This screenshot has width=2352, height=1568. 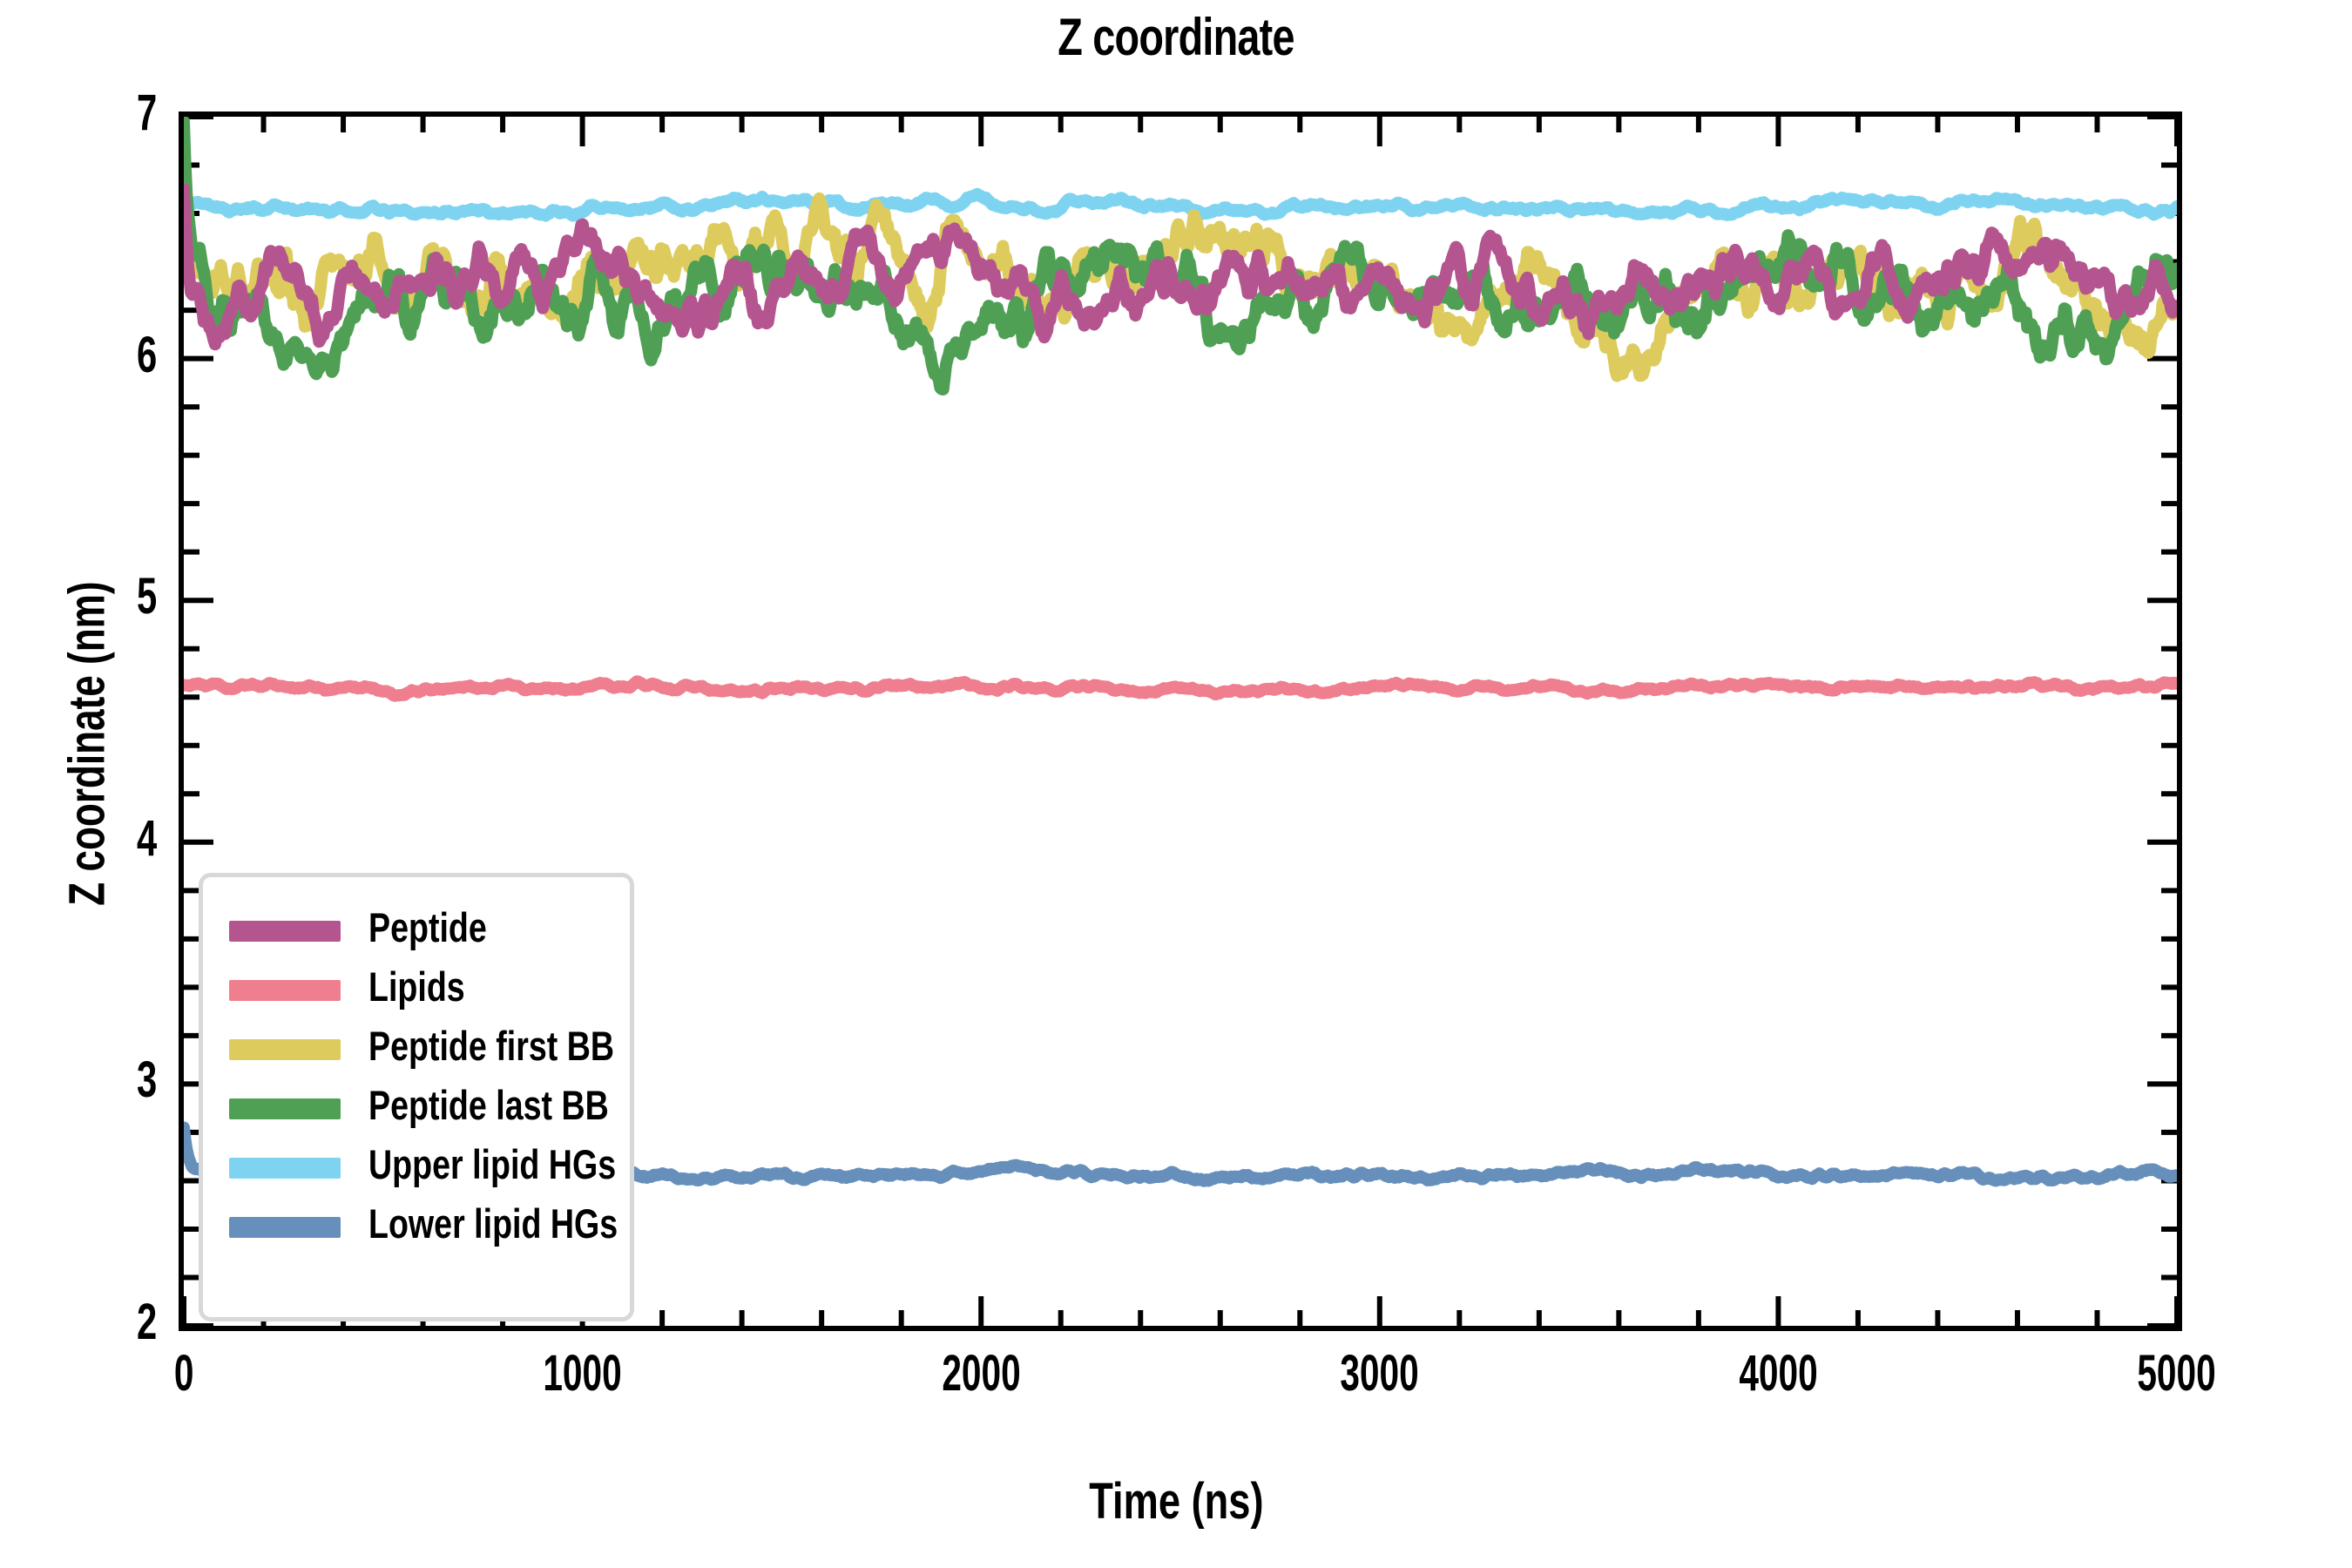 I want to click on x-tick-value: 4000, so click(x=1778, y=1373).